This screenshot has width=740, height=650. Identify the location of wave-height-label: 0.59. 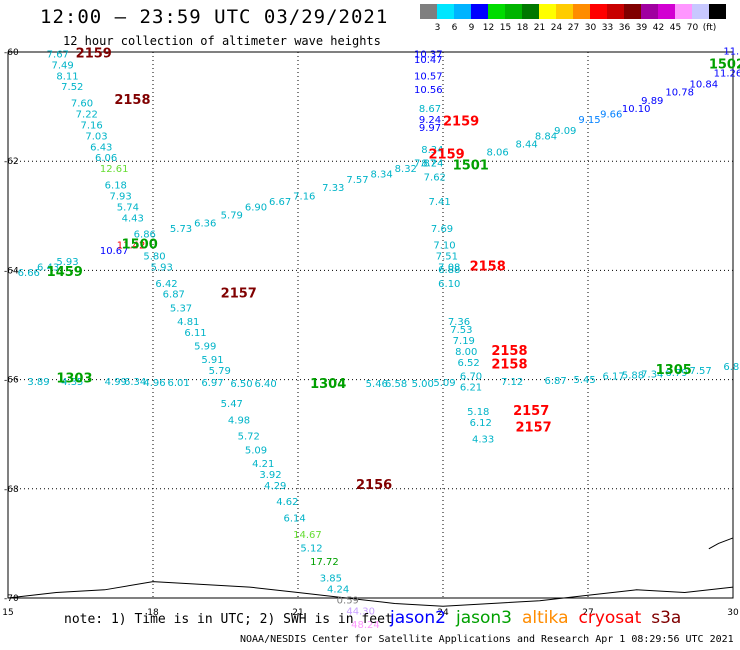
(348, 600).